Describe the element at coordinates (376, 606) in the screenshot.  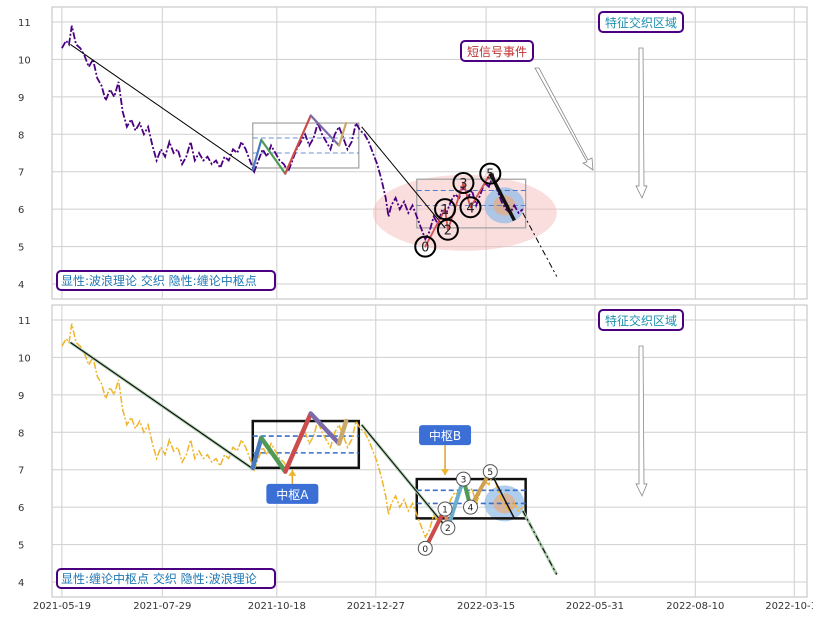
I see `x-tick-label: 2021-12-27` at that location.